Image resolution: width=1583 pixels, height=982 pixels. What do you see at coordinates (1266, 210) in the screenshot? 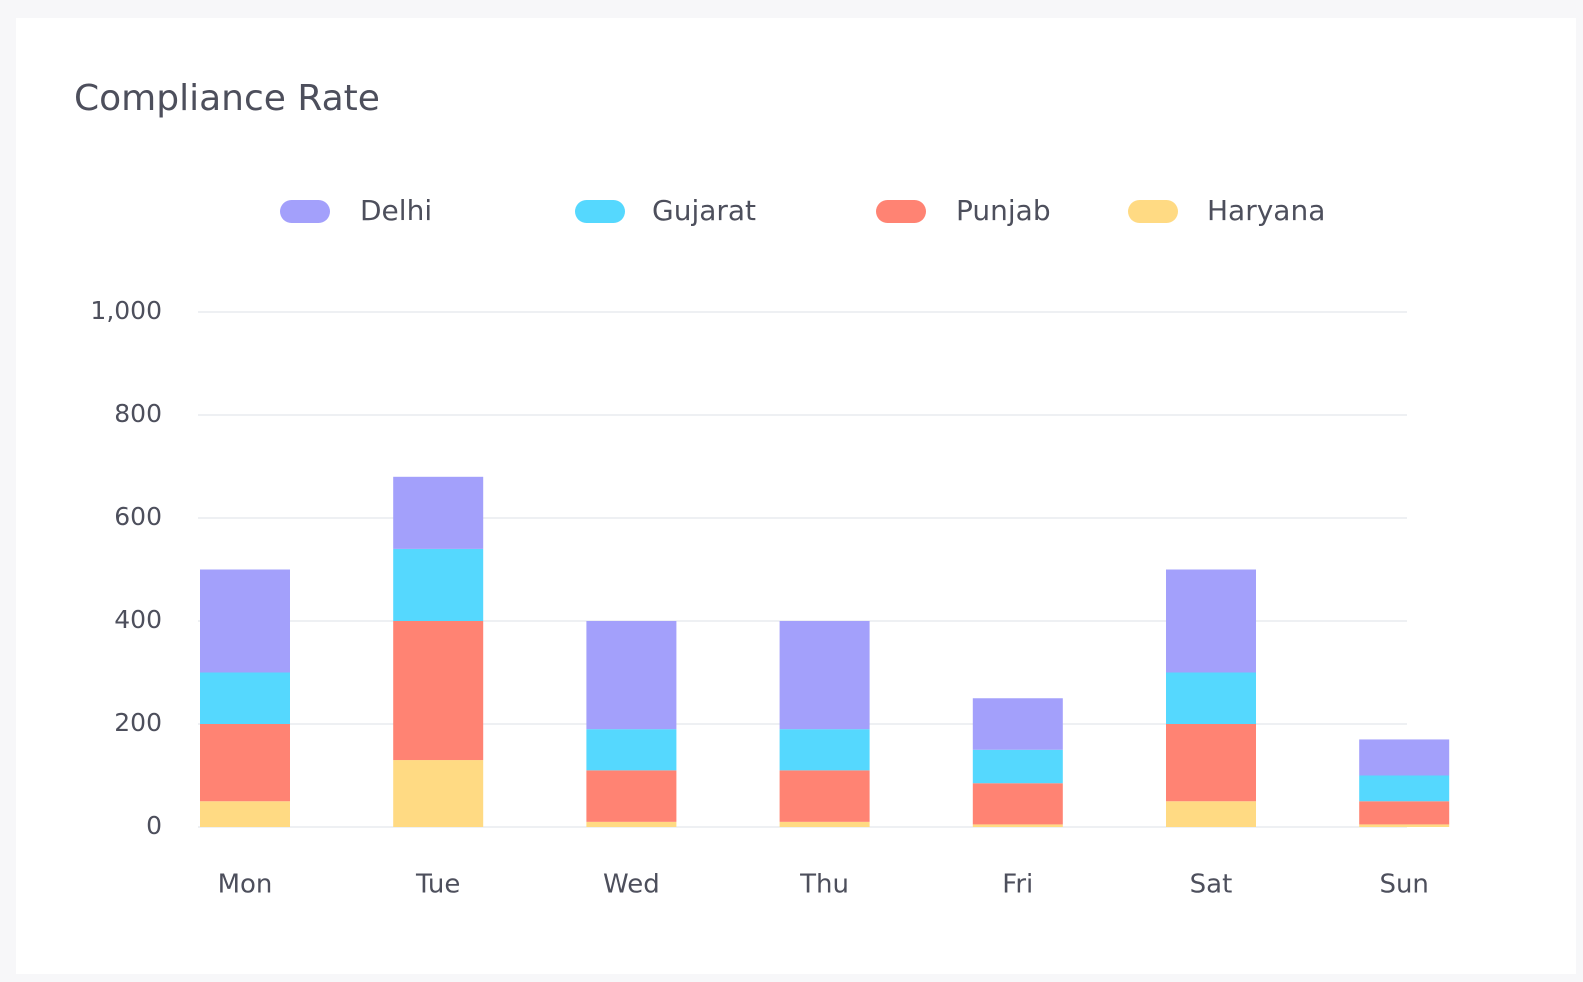
I see `legend-label: Haryana` at bounding box center [1266, 210].